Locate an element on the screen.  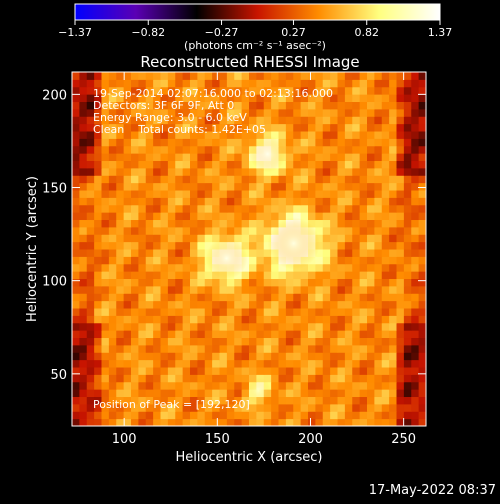
info-time-range: 19-Sep-2014 02:07:16.000 to 02:13:16.000 is located at coordinates (213, 93).